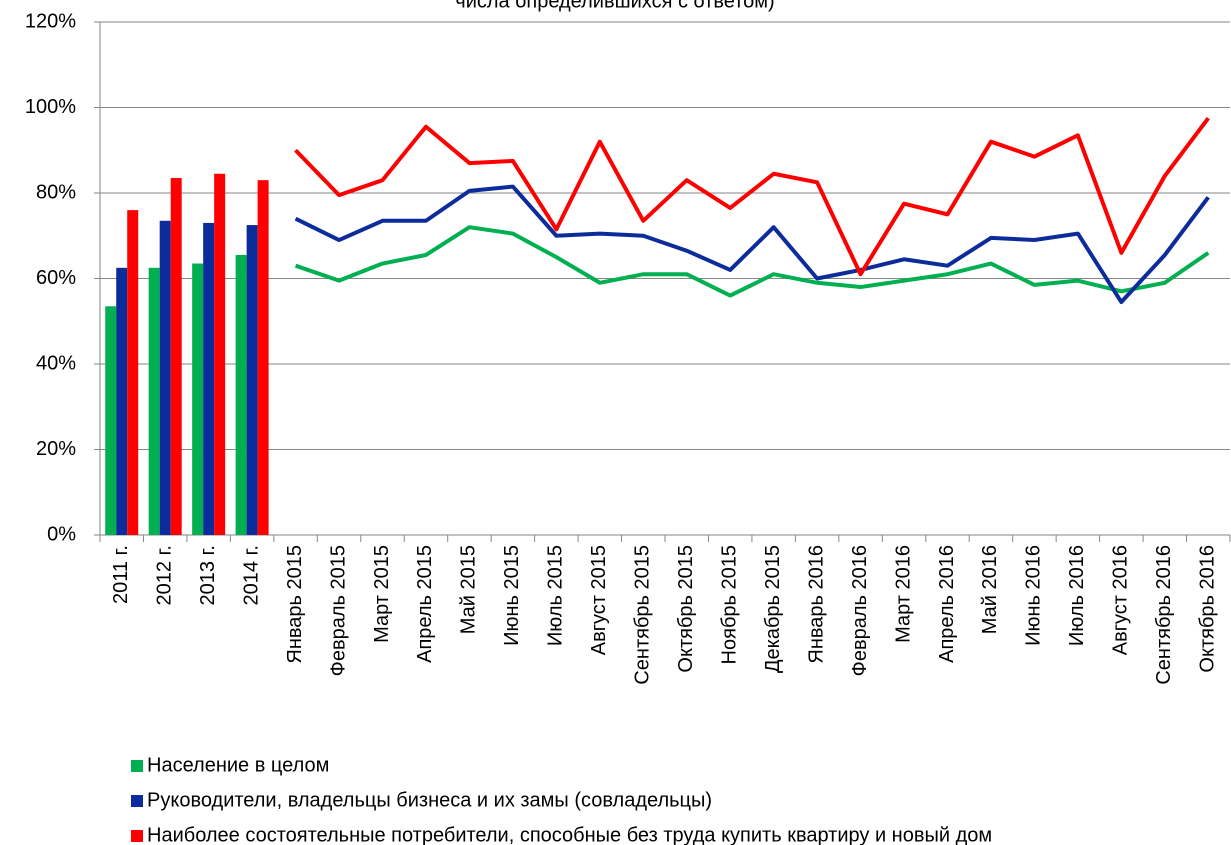  I want to click on y-tick-label: 0%, so click(61, 534).